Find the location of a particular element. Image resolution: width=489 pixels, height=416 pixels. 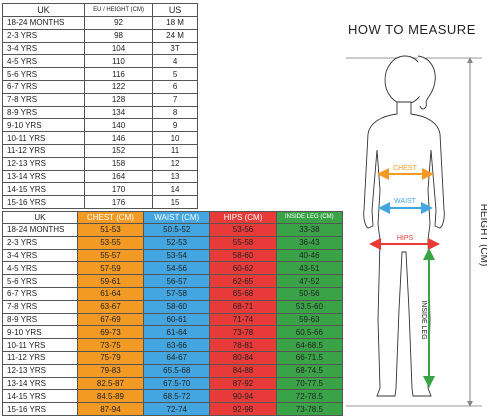

measure-table-cell: 73-75 is located at coordinates (110, 345).